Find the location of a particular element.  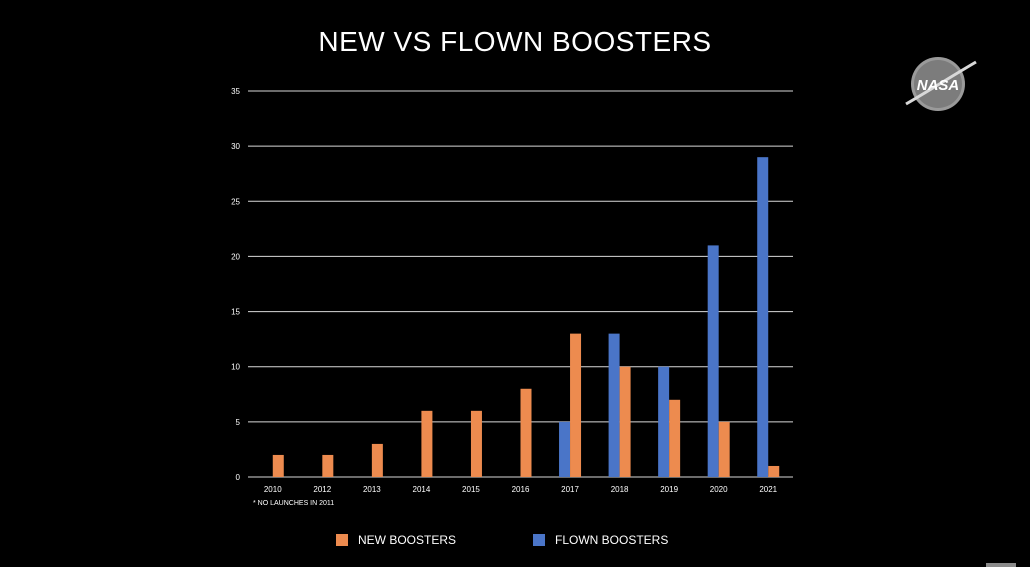

bar-new-2013 is located at coordinates (377, 460).